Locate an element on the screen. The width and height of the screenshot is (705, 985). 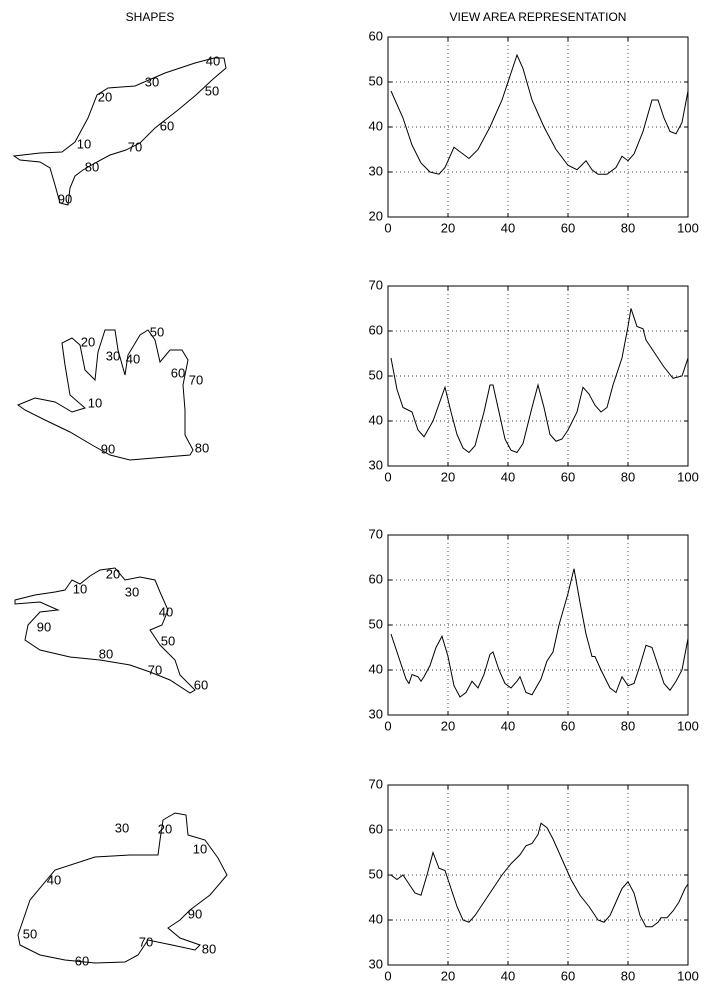
y-tick-label: 20 is located at coordinates (376, 215).